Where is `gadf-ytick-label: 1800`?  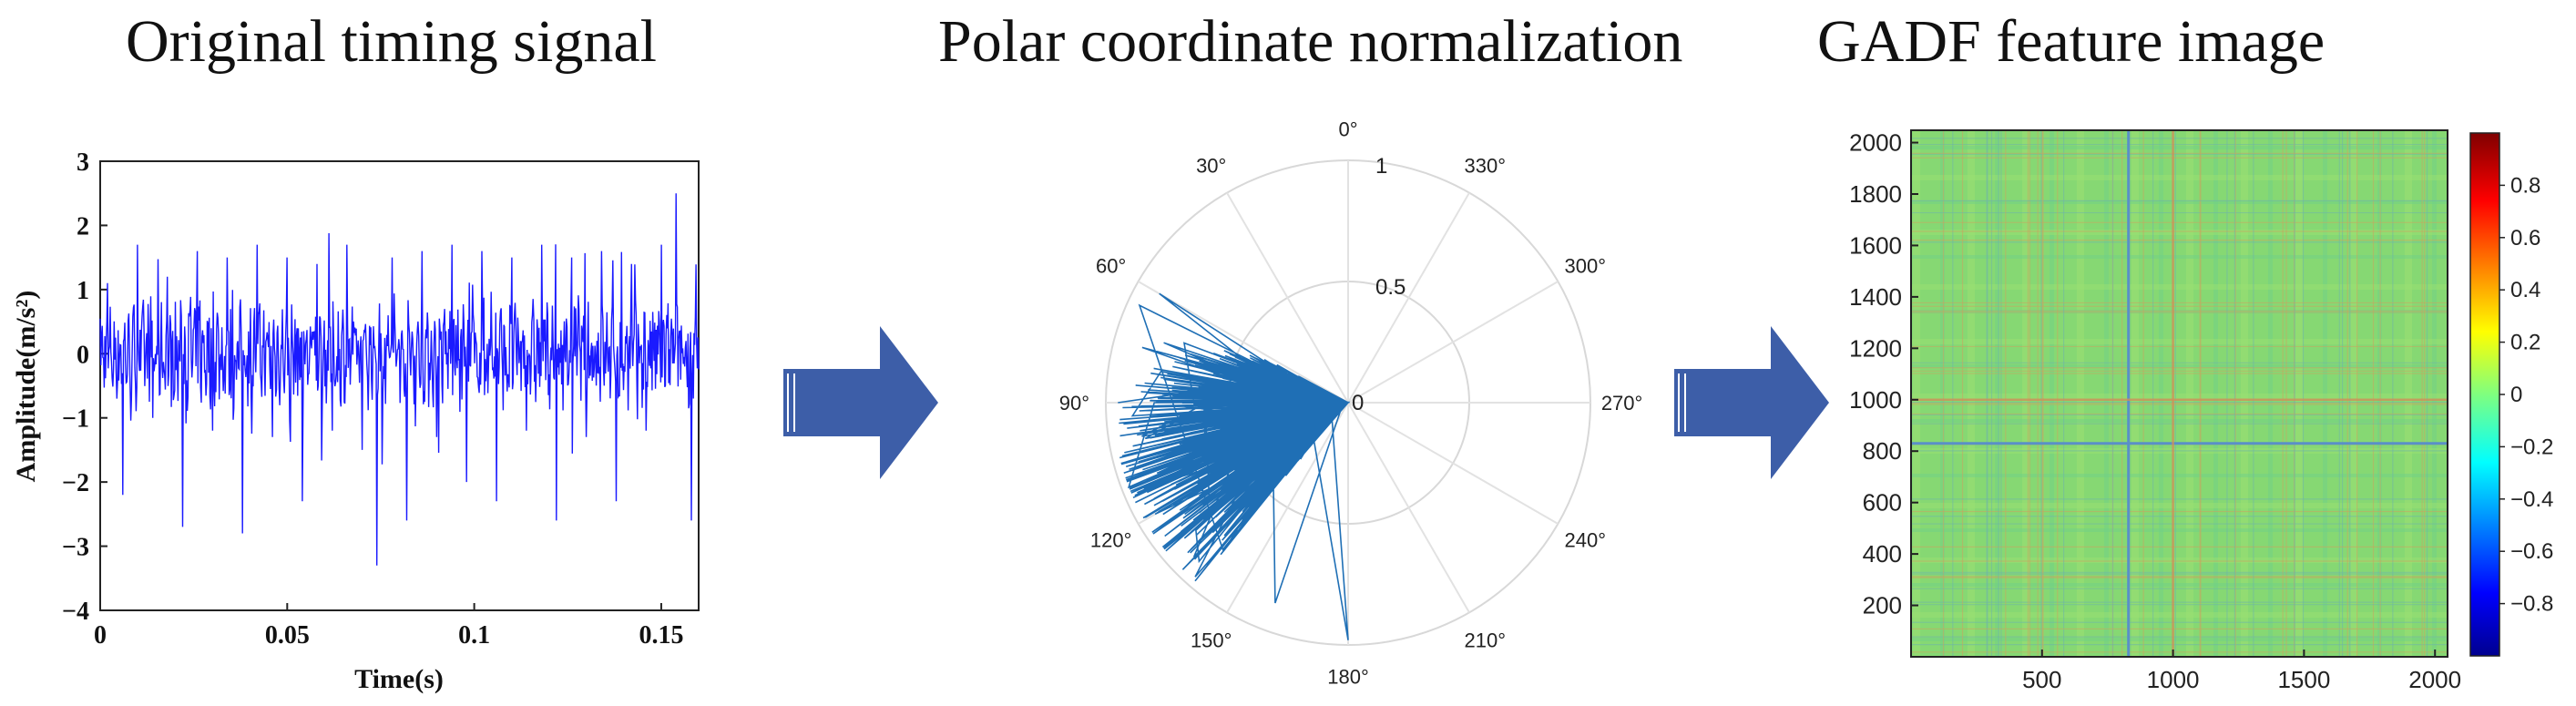
gadf-ytick-label: 1800 is located at coordinates (1875, 194).